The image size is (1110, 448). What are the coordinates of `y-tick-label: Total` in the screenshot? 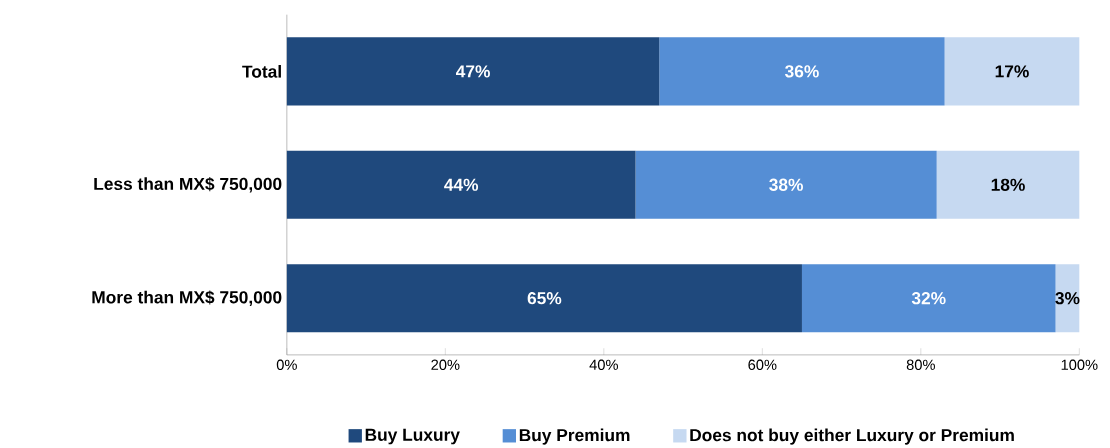 It's located at (261, 71).